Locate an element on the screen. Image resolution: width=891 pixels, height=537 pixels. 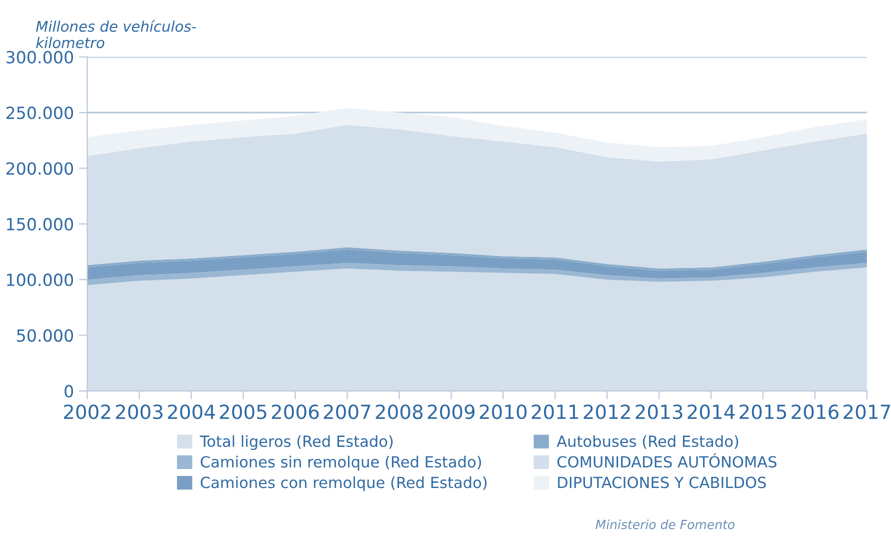
y-tick-label: 300.000 is located at coordinates (40, 57).